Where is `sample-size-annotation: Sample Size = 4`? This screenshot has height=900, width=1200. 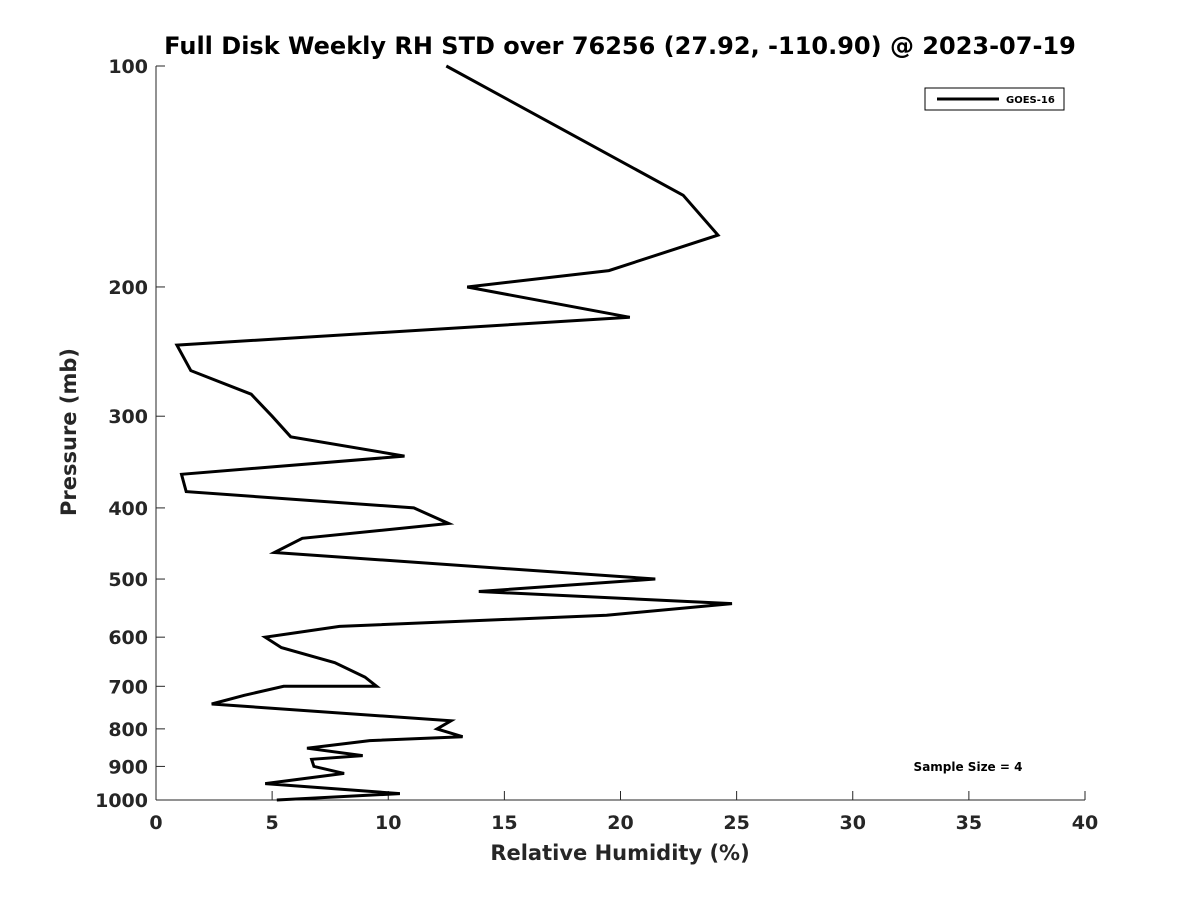
sample-size-annotation: Sample Size = 4 is located at coordinates (968, 767).